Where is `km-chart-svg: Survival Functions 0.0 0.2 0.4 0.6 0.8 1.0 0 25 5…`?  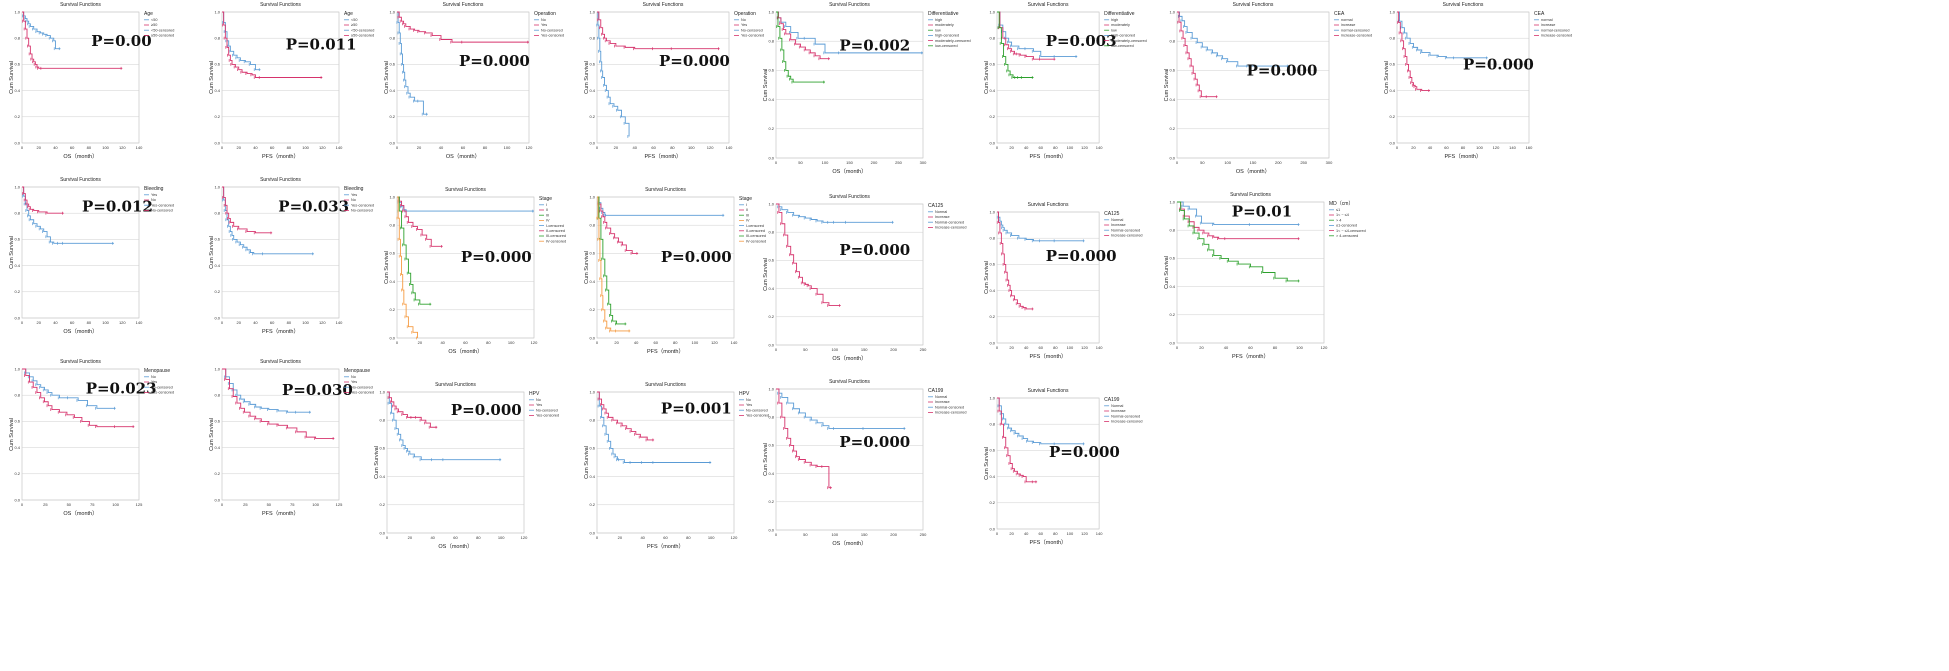
km-chart-svg: Survival Functions 0.0 0.2 0.4 0.6 0.8 1.0 0 25 5… is located at coordinates (91, 438).